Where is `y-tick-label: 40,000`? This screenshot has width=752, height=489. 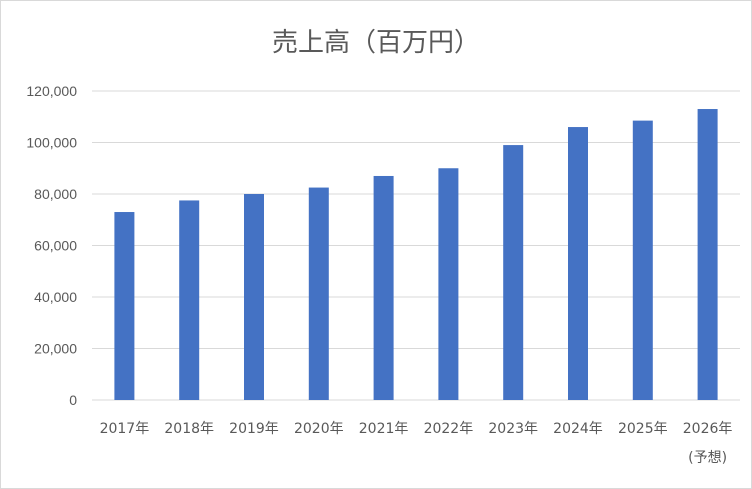
y-tick-label: 40,000 is located at coordinates (55, 297).